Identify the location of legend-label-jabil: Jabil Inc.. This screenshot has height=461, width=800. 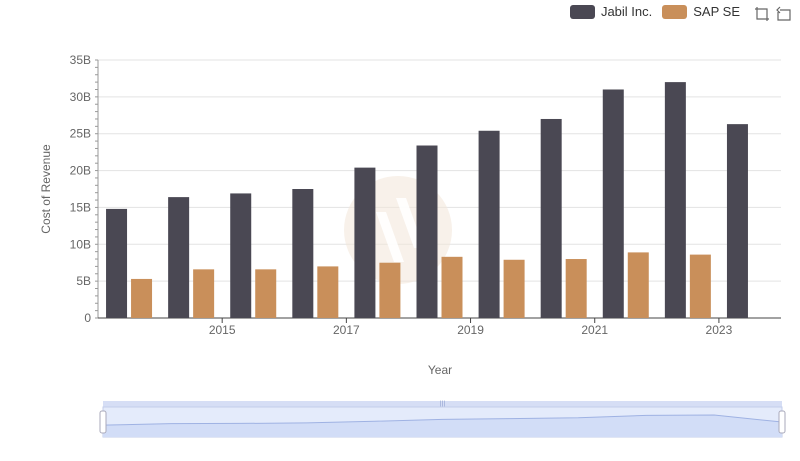
(626, 11).